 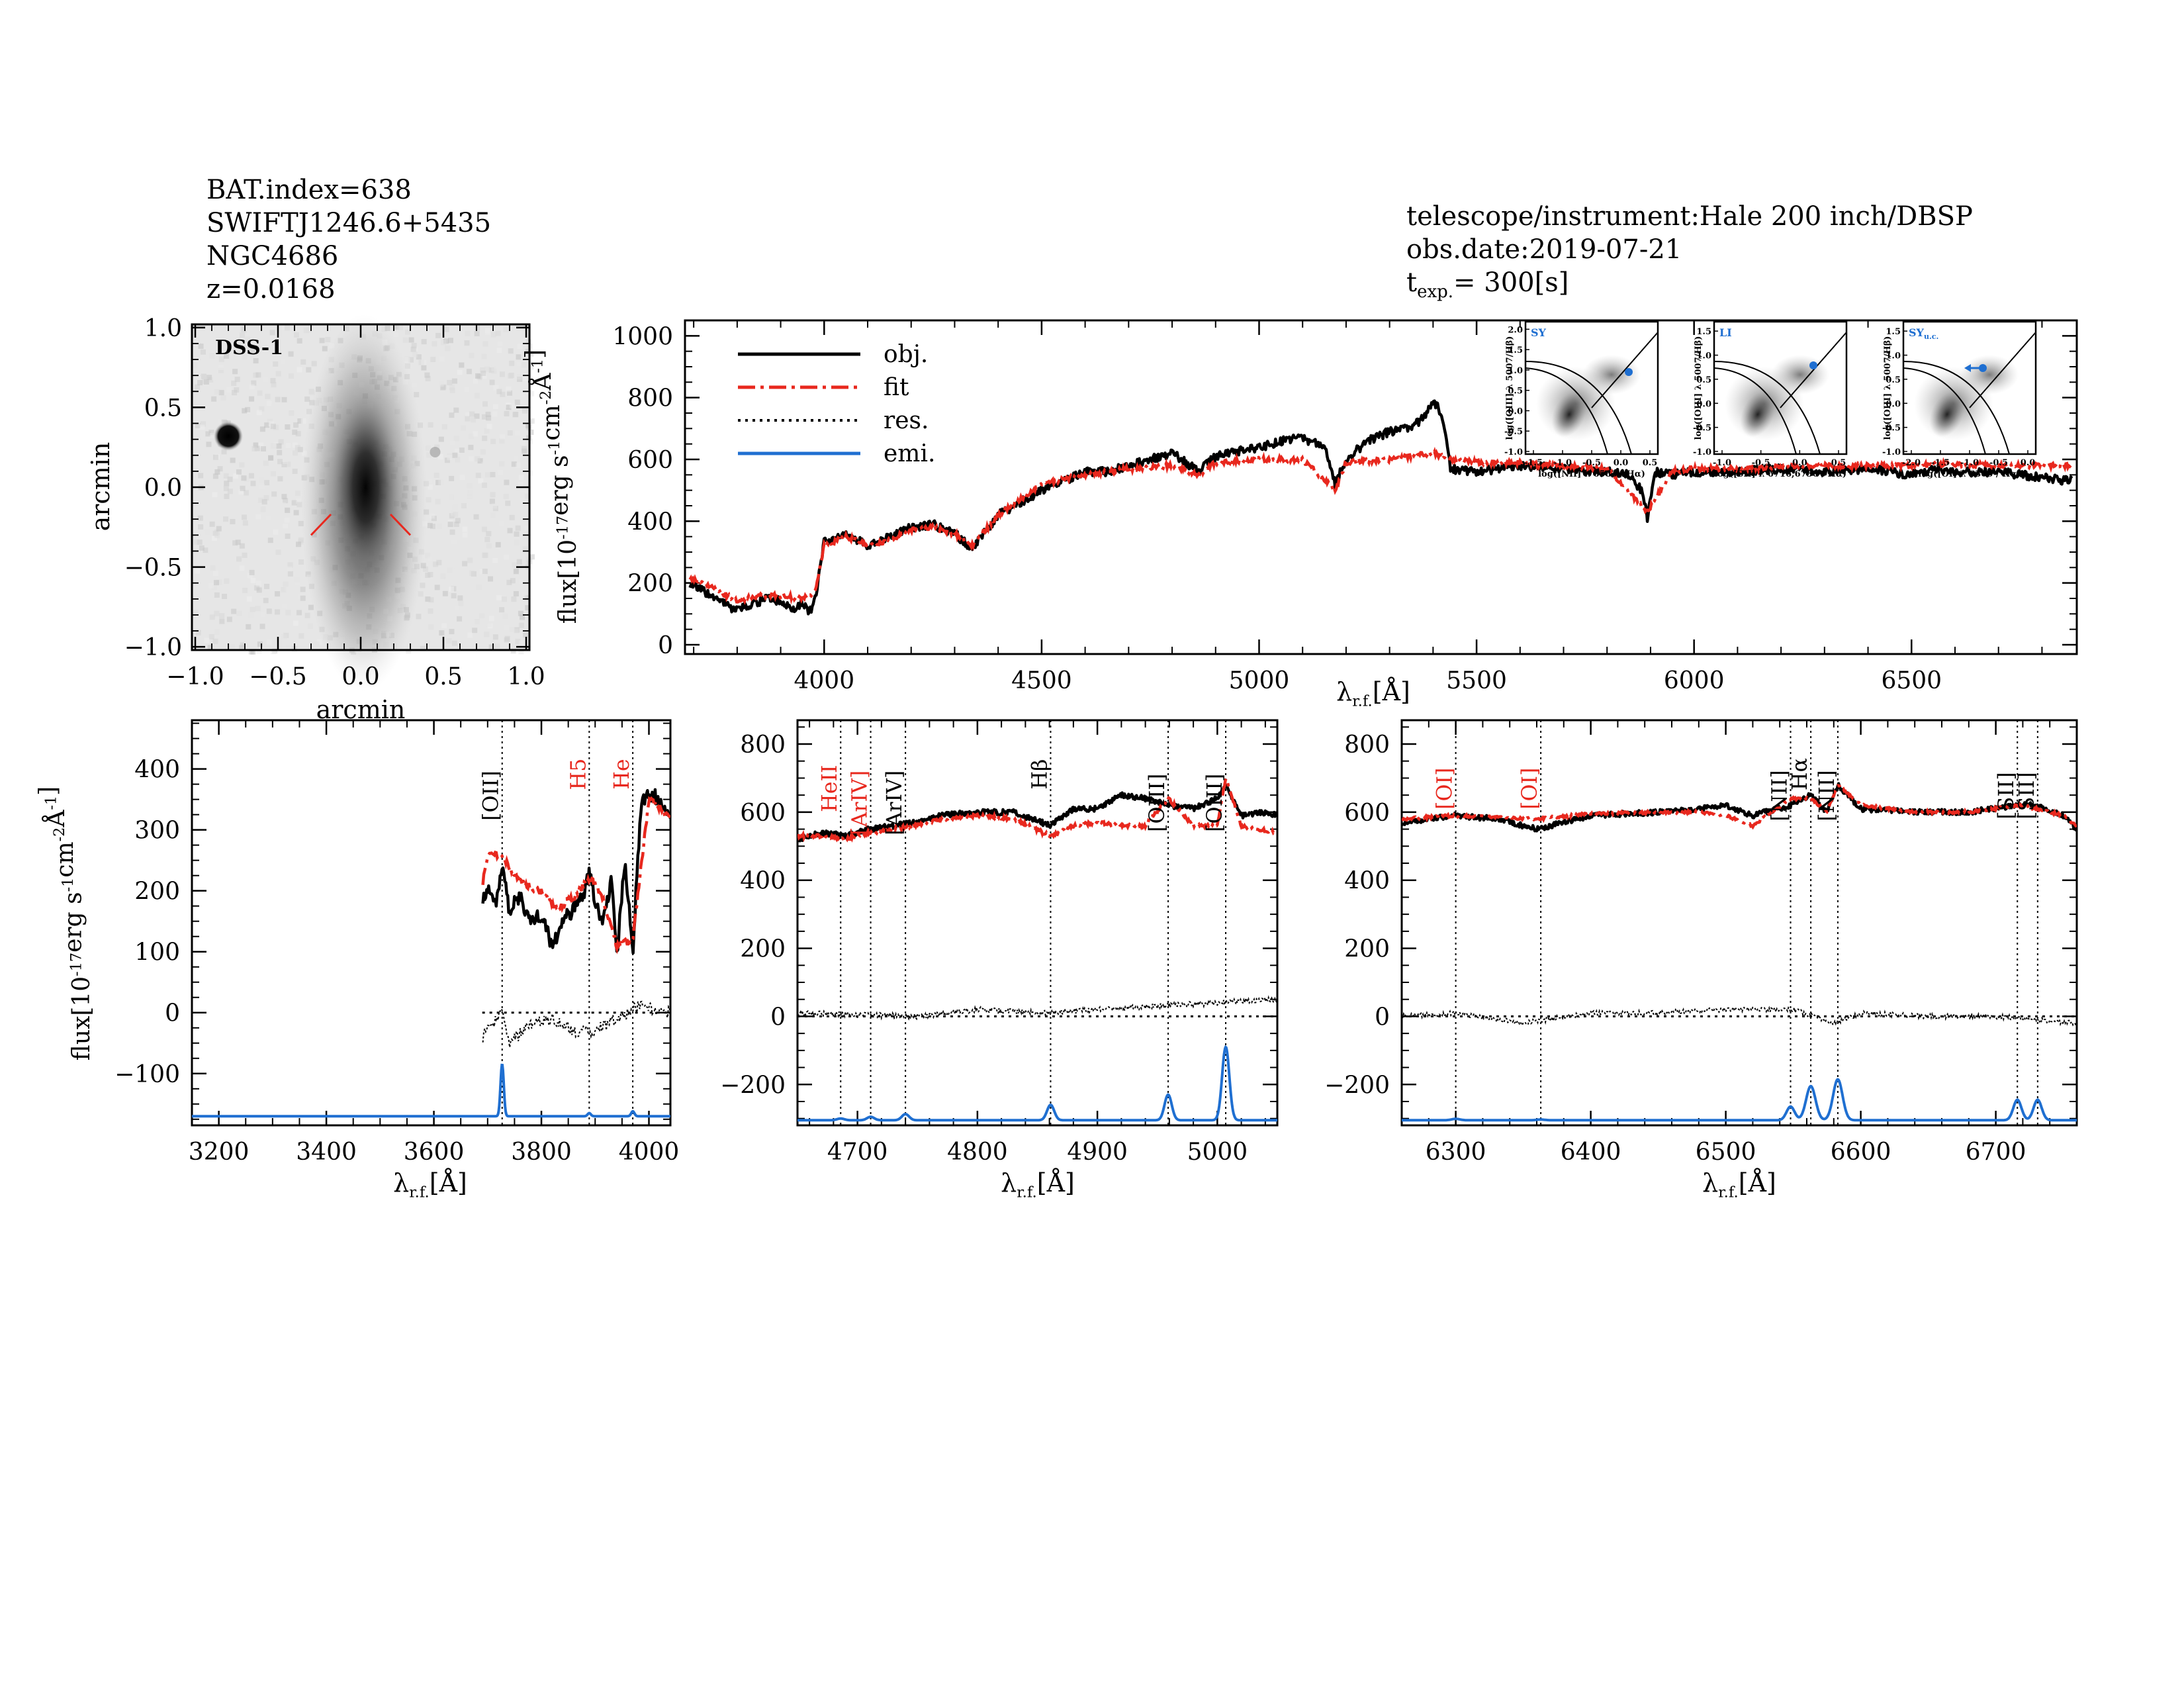 What do you see at coordinates (56, 819) in the screenshot?
I see `flux-text: Å` at bounding box center [56, 819].